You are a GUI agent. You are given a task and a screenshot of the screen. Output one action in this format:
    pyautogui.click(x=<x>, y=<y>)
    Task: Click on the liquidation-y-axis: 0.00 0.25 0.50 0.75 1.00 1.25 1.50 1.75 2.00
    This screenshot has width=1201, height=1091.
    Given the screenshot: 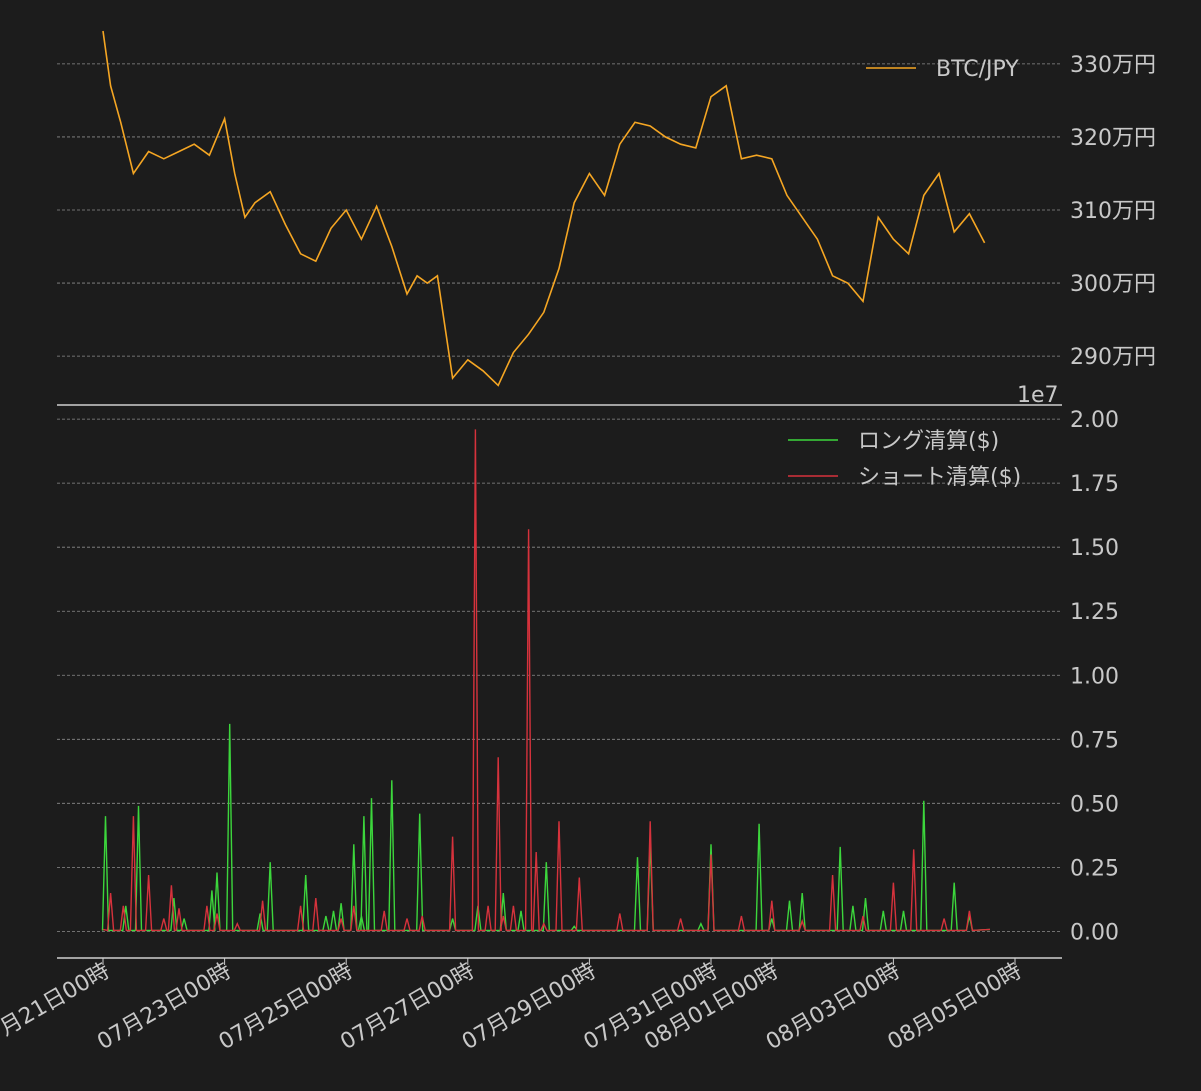 What is the action you would take?
    pyautogui.click(x=1094, y=676)
    